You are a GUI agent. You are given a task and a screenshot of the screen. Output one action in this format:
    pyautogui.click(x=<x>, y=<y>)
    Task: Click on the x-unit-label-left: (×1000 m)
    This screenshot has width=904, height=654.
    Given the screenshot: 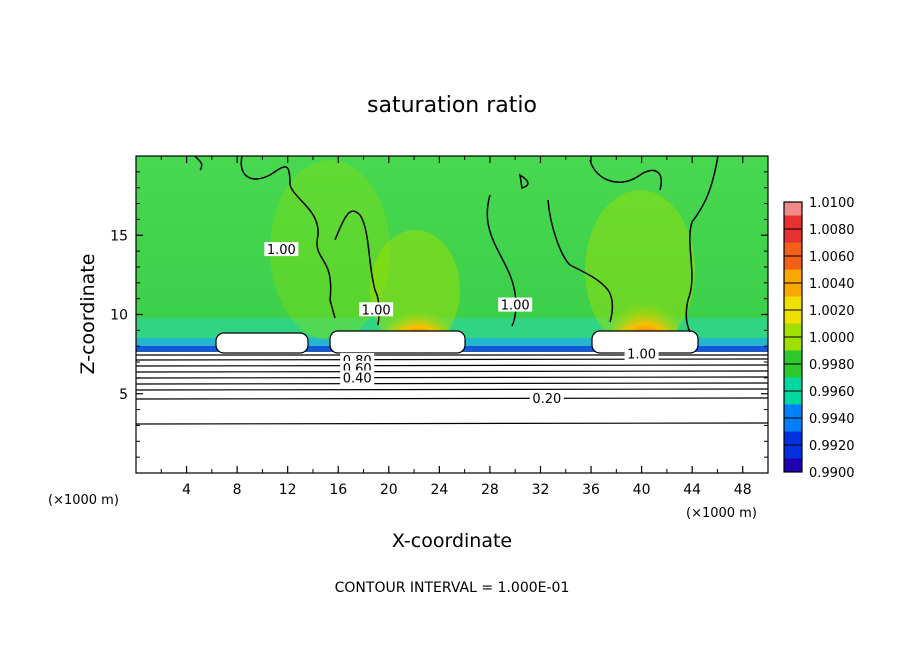 What is the action you would take?
    pyautogui.click(x=83, y=500)
    